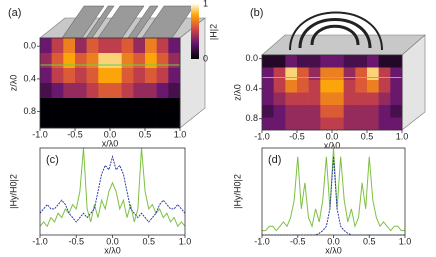  I want to click on panel-label: (a), so click(14, 13).